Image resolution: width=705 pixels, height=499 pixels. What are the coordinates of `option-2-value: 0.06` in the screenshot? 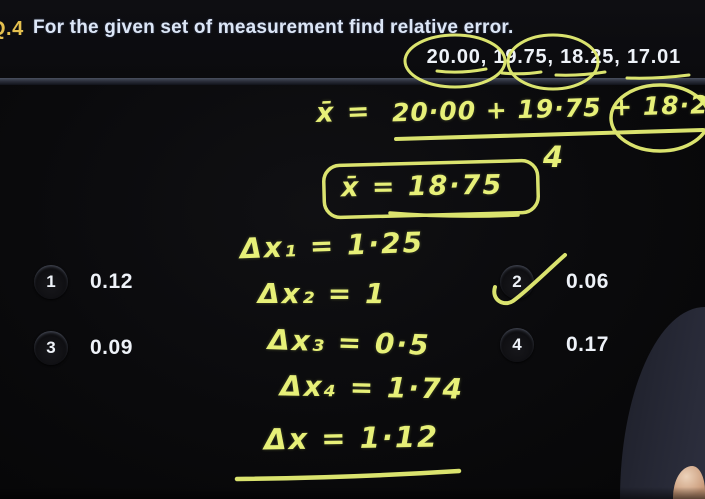 It's located at (587, 281).